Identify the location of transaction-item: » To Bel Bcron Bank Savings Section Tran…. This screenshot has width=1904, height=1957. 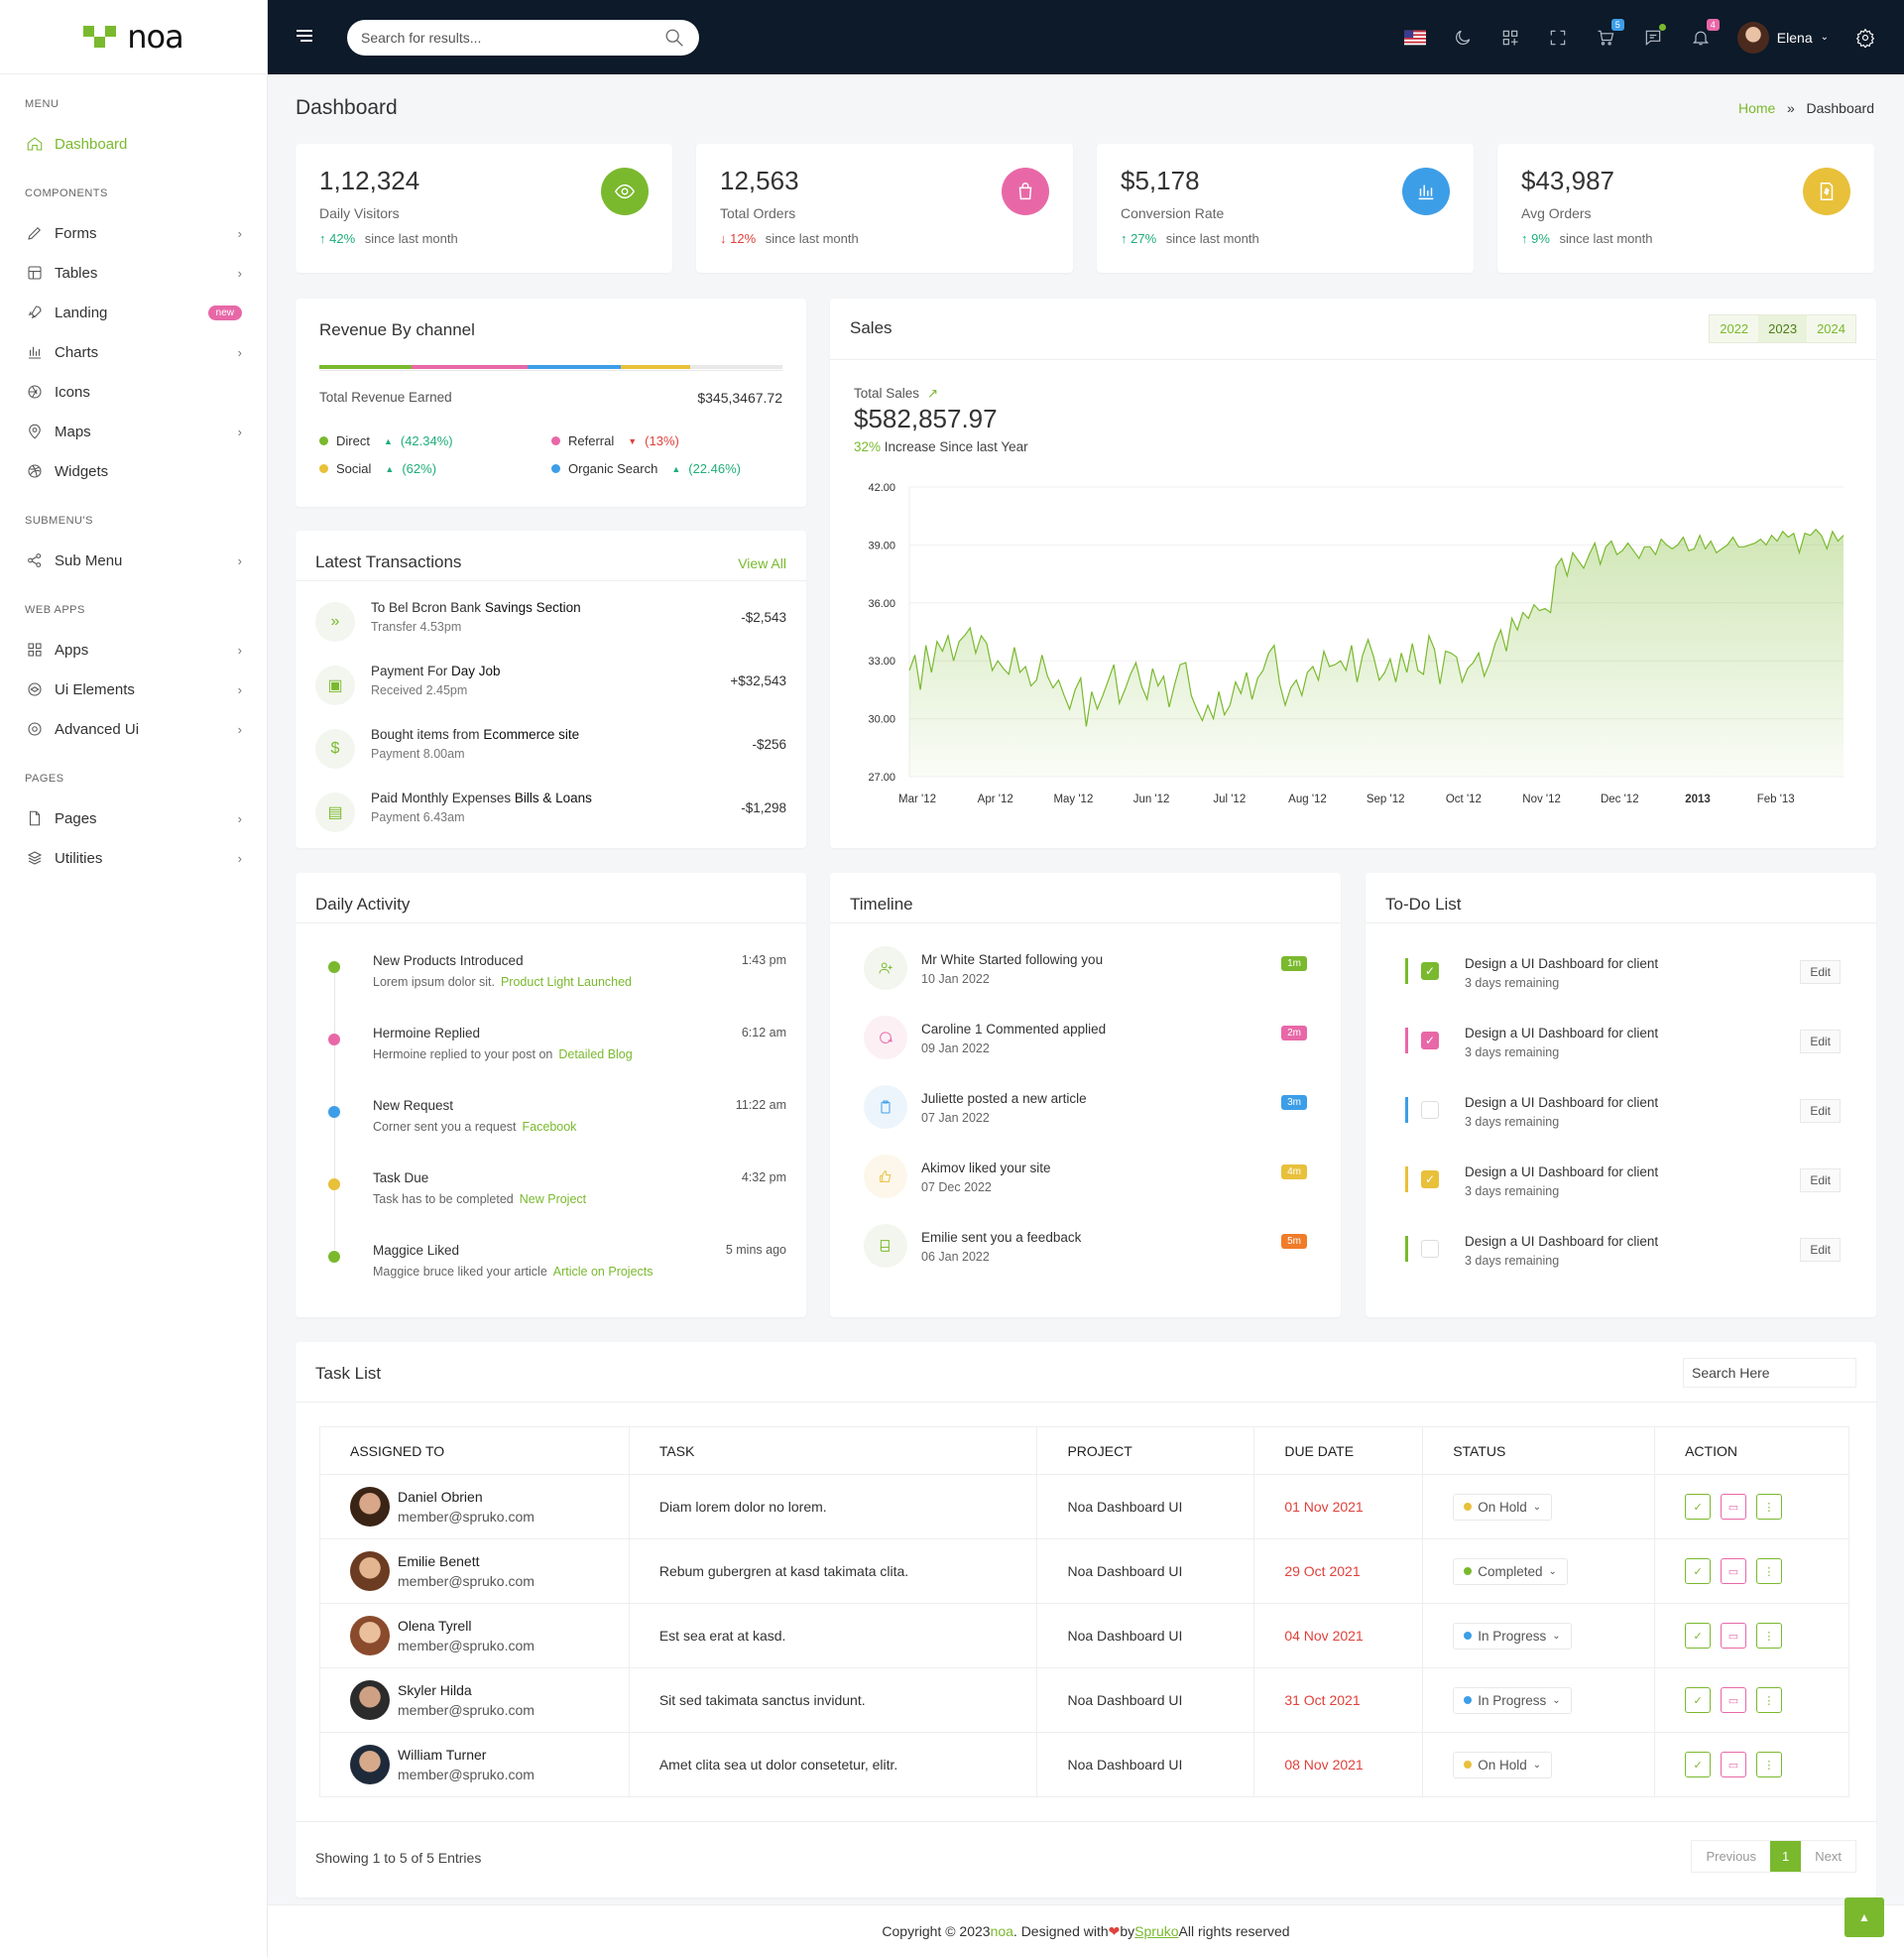
(550, 626).